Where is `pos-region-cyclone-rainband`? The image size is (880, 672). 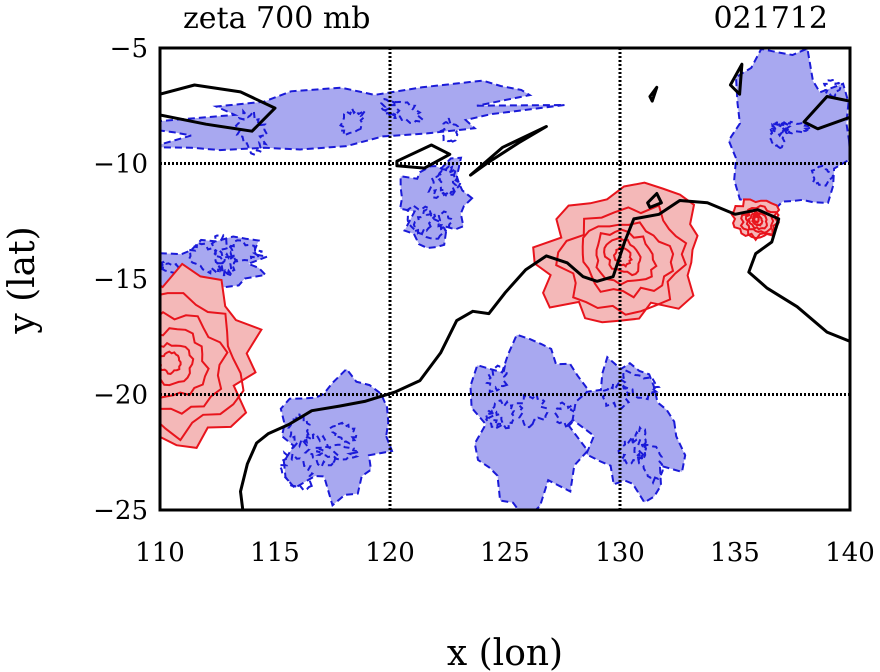 pos-region-cyclone-rainband is located at coordinates (755, 220).